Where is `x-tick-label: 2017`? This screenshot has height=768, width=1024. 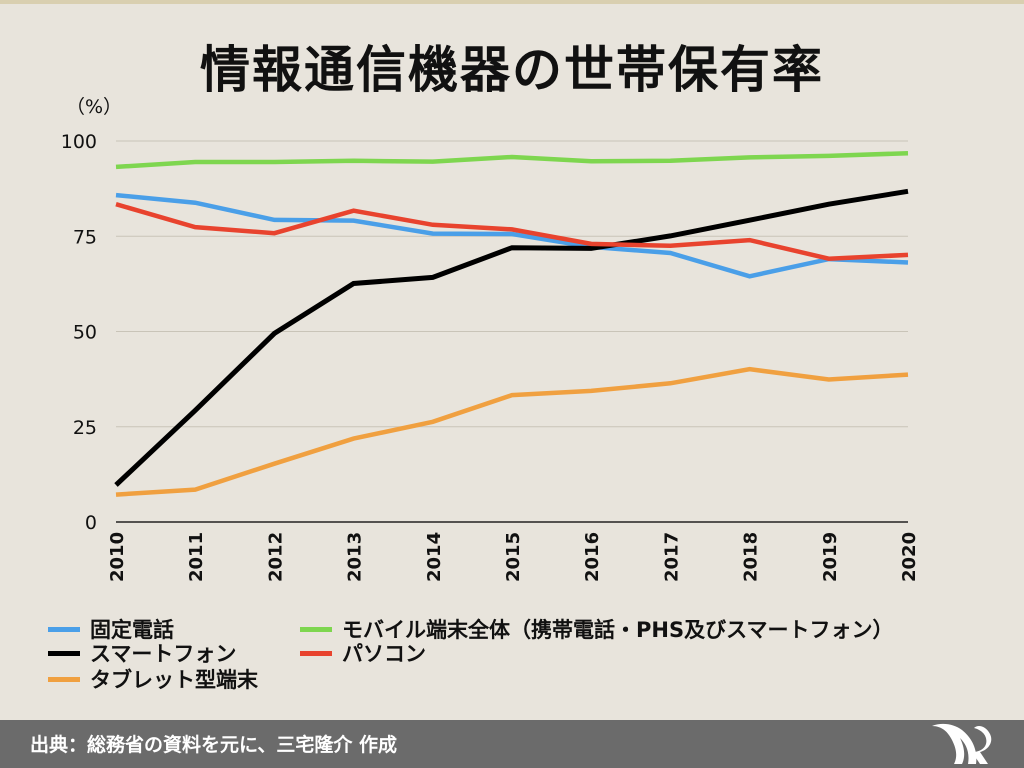
x-tick-label: 2017 is located at coordinates (671, 557).